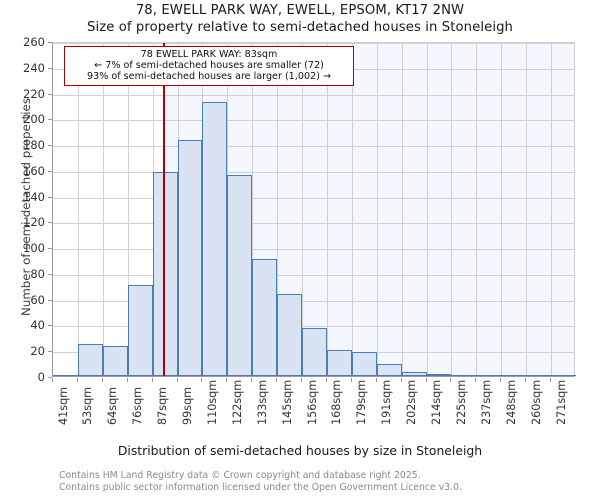 This screenshot has width=600, height=500. I want to click on x-axis-tick-label: 168sqm, so click(337, 402).